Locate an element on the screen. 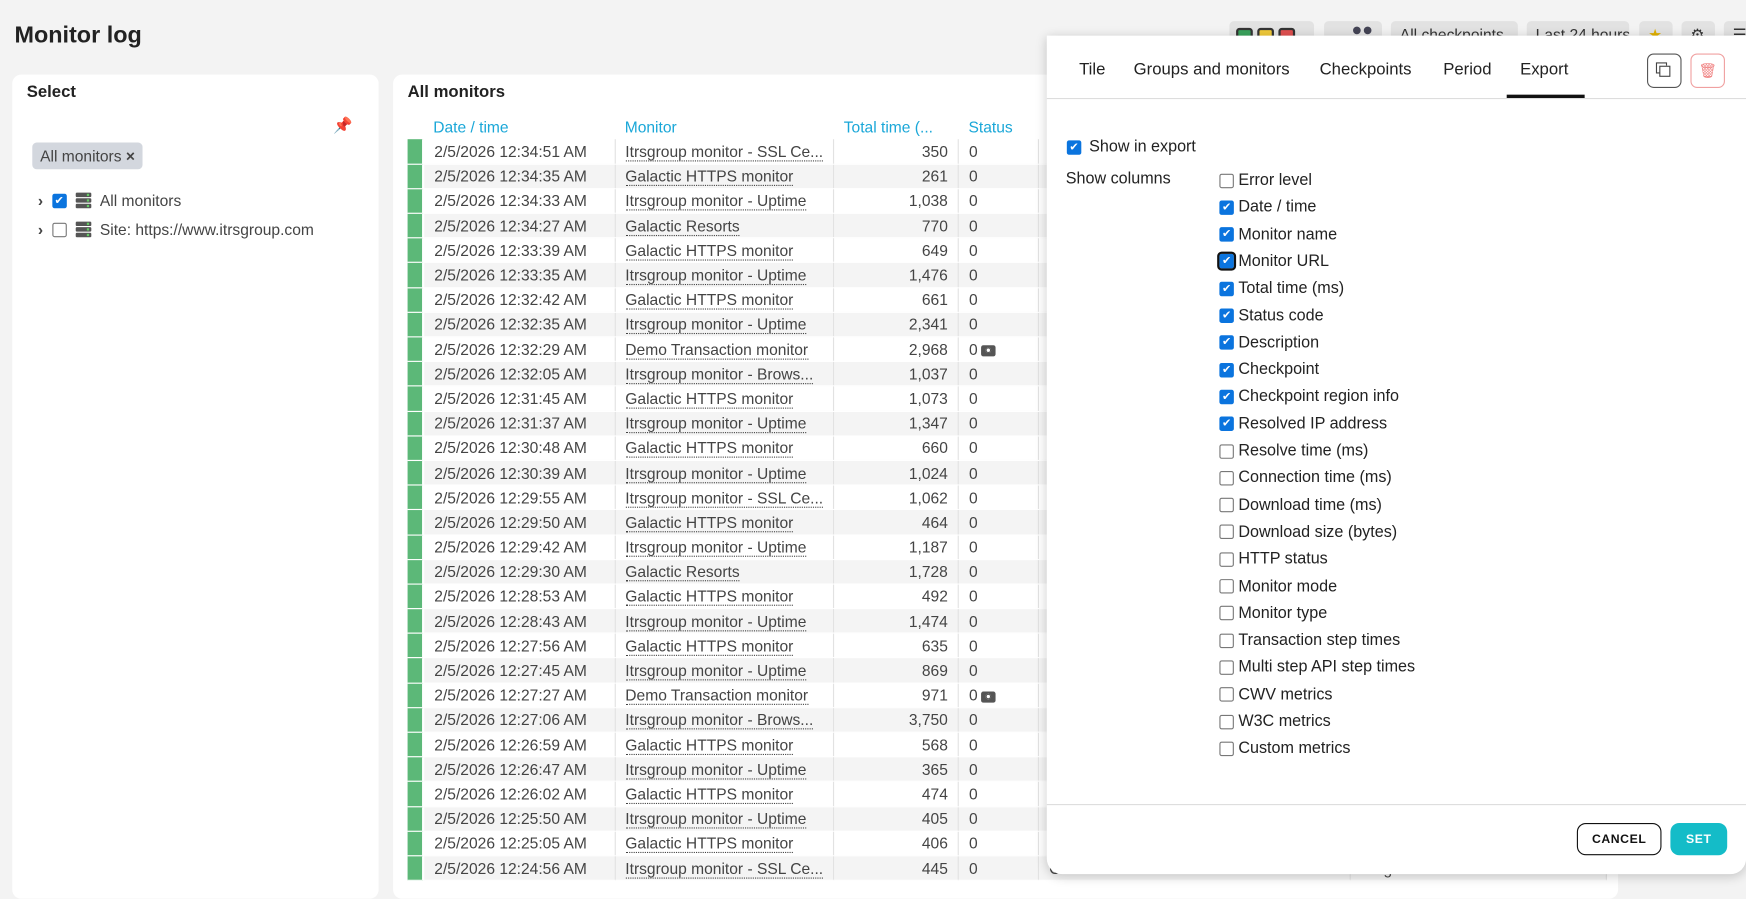 The image size is (1746, 899). export-column-option: ✔ Checkpoint region info is located at coordinates (1309, 397).